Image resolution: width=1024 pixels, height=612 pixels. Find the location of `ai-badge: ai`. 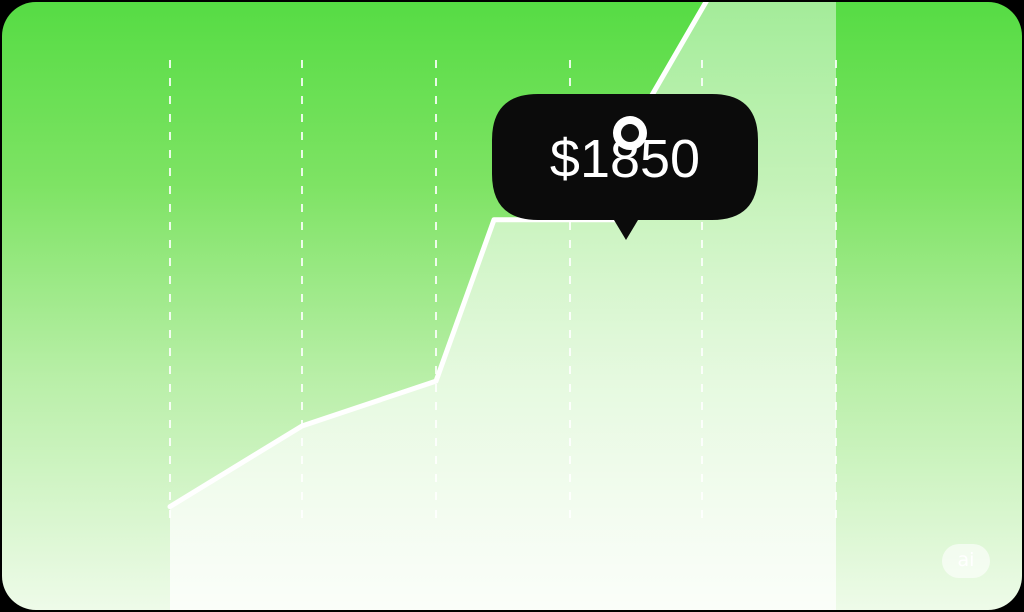

ai-badge: ai is located at coordinates (966, 561).